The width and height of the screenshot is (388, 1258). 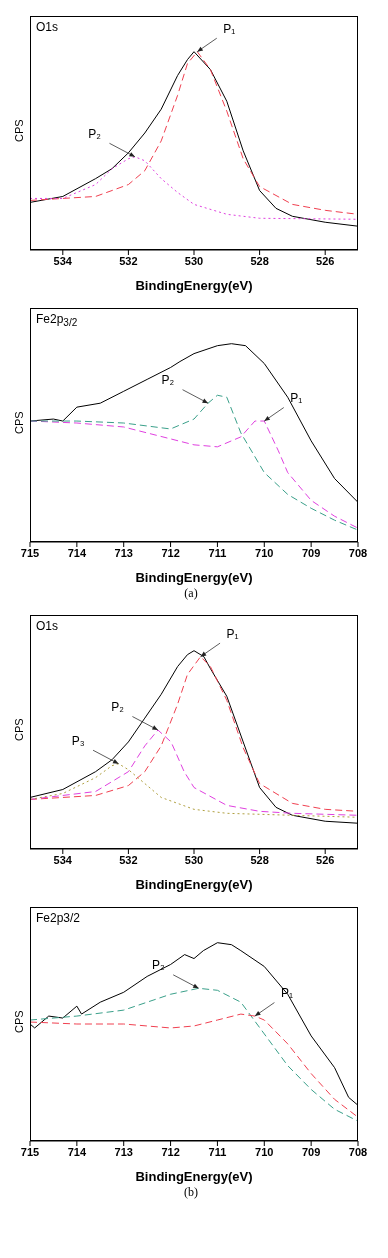 What do you see at coordinates (58, 918) in the screenshot?
I see `chart-title: Fe2p3/2` at bounding box center [58, 918].